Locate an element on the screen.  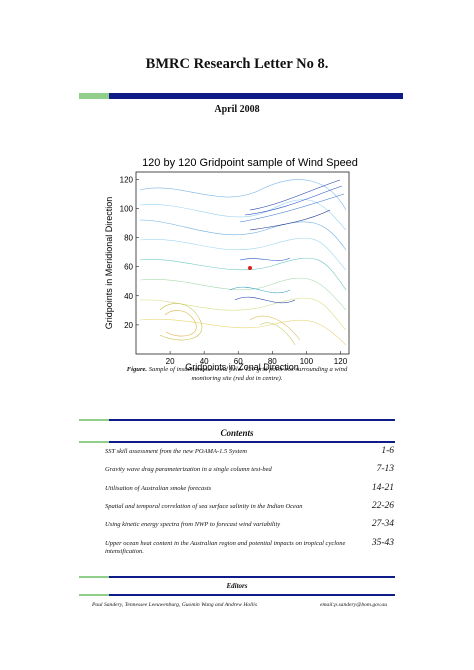
caption-label: Figure. is located at coordinates (137, 369).